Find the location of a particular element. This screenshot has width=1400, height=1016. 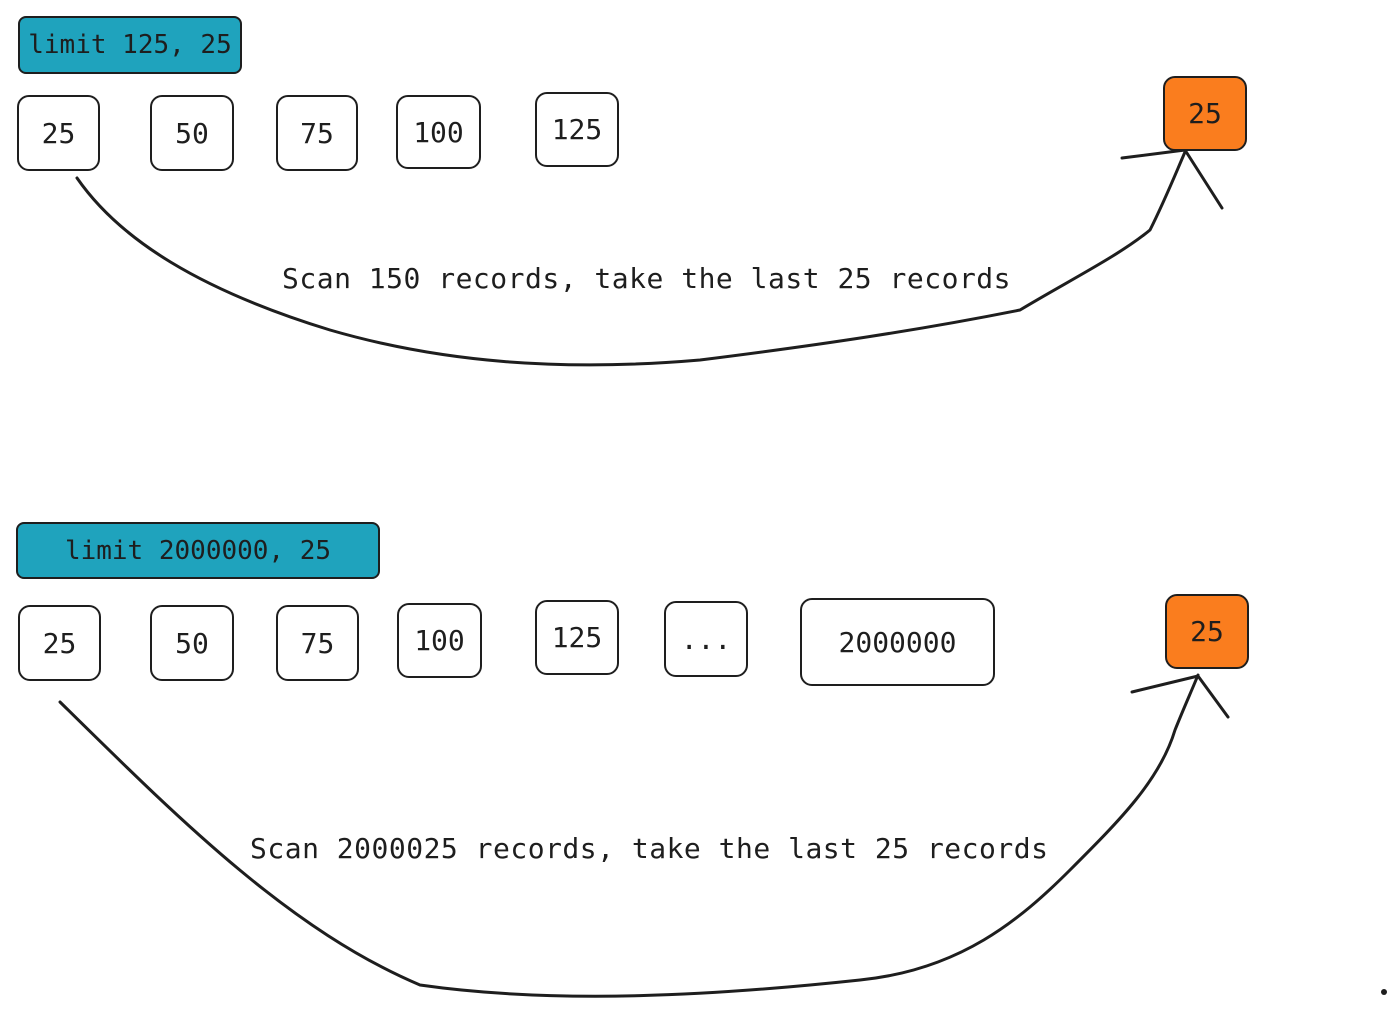

query-tag-1: limit 125, 25 is located at coordinates (130, 45).